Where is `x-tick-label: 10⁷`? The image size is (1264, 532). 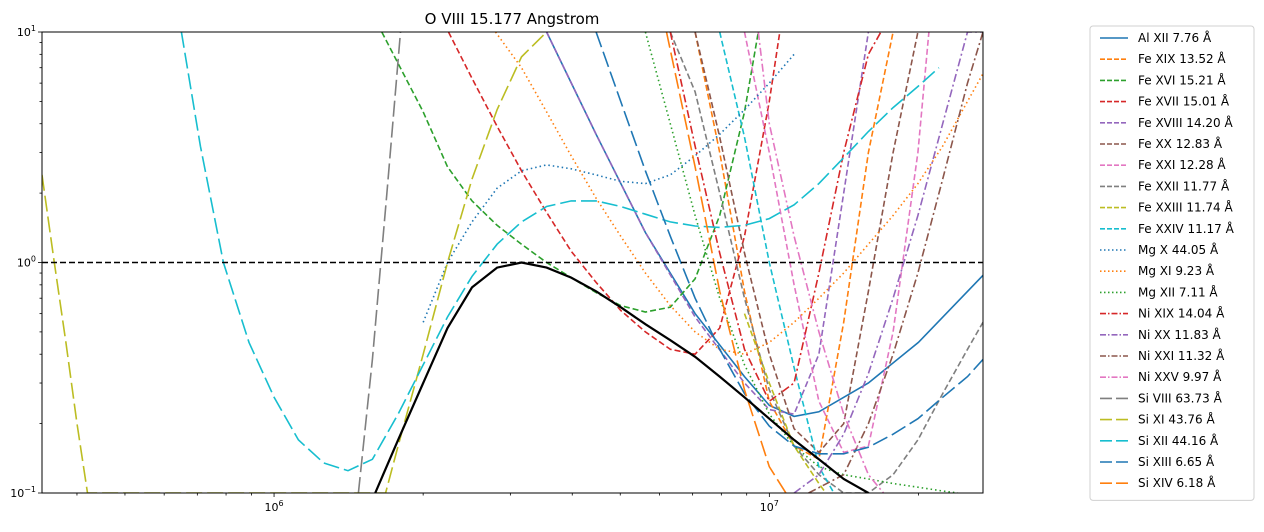 x-tick-label: 10⁷ is located at coordinates (769, 506).